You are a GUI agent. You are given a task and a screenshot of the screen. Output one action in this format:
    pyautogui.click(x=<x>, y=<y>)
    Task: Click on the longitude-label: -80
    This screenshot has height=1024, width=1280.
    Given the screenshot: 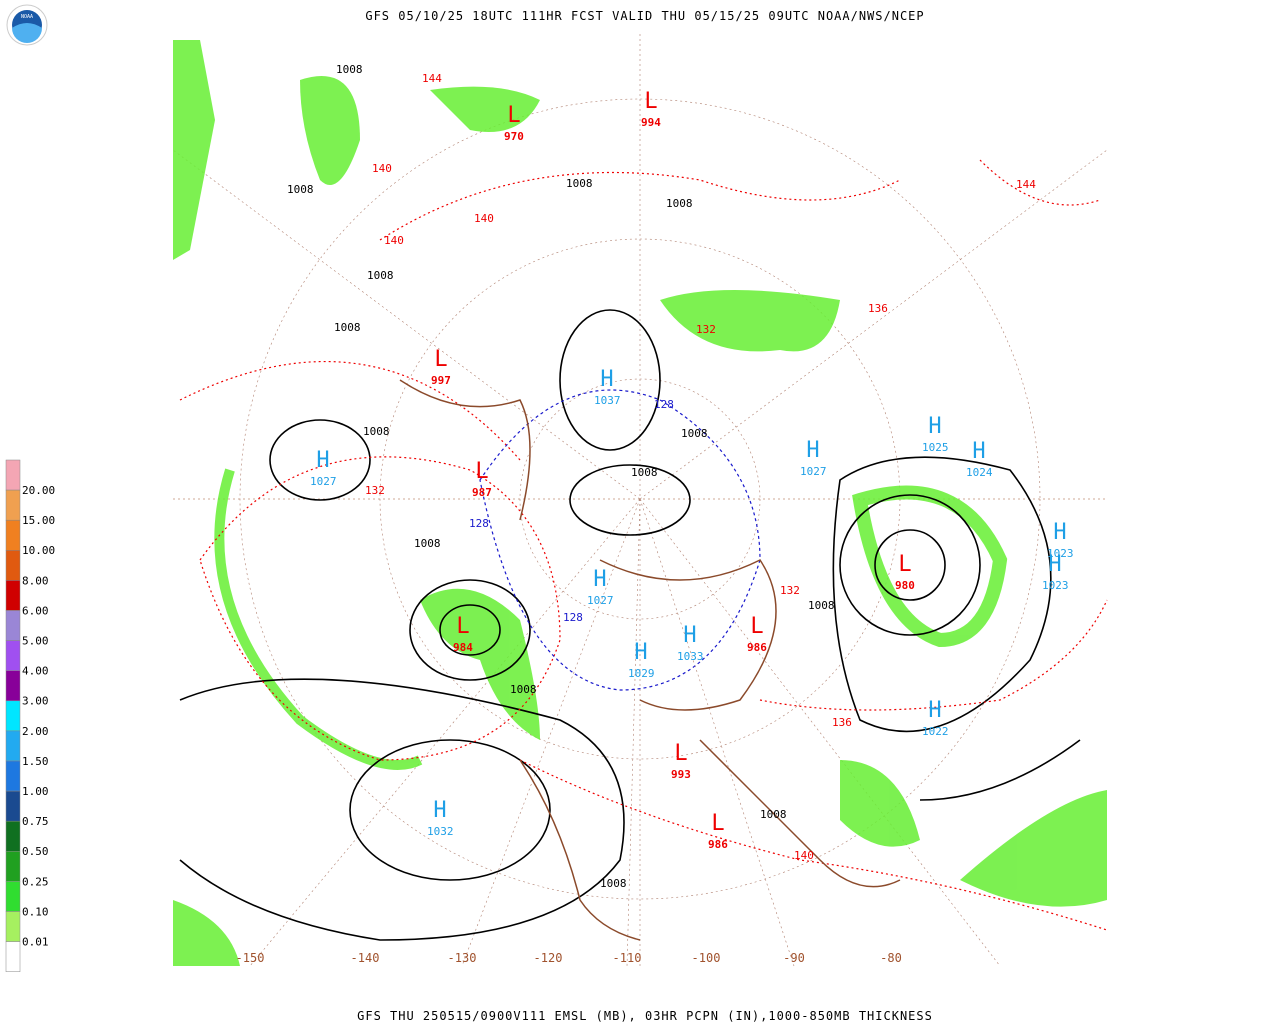 What is the action you would take?
    pyautogui.click(x=891, y=958)
    